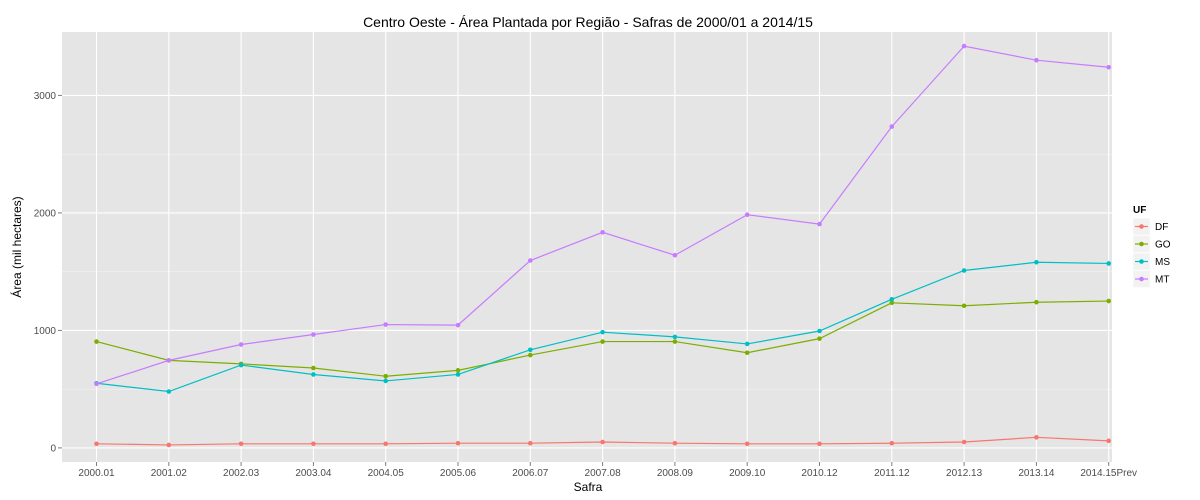 The image size is (1200, 500). What do you see at coordinates (16, 246) in the screenshot?
I see `y-axis-title: Área (mil hectares)` at bounding box center [16, 246].